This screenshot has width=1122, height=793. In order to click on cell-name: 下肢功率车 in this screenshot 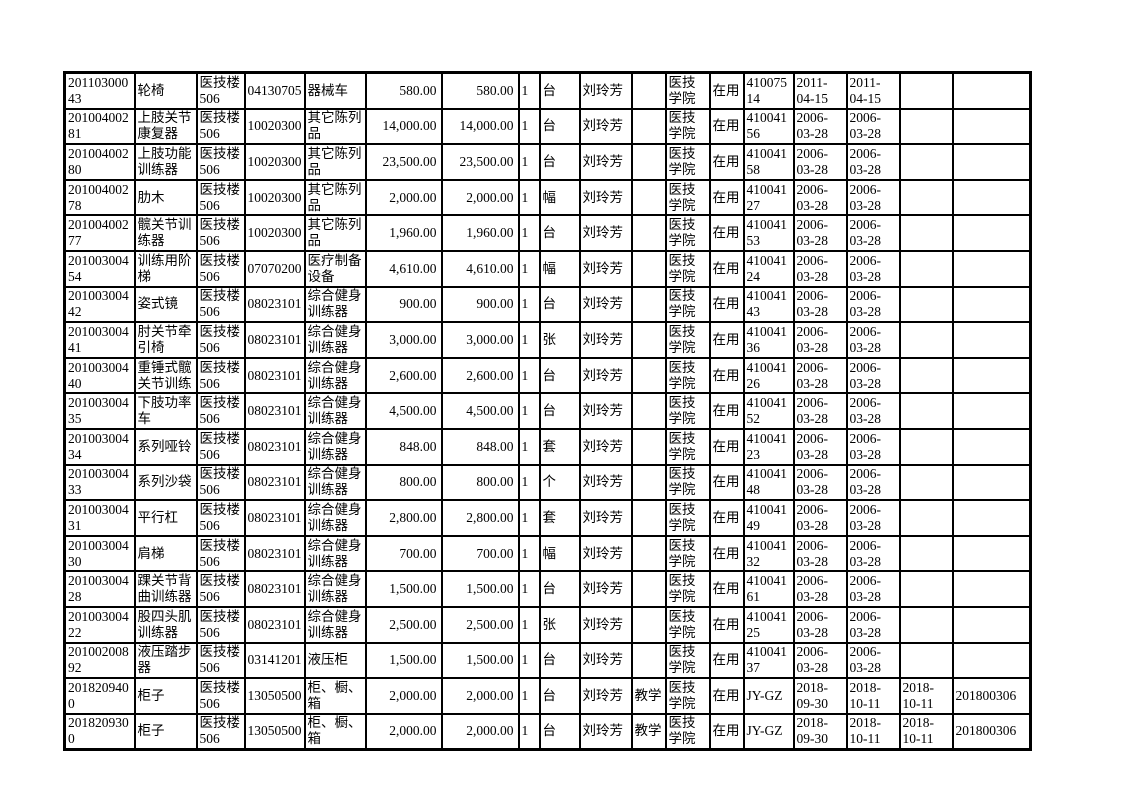, I will do `click(165, 411)`.